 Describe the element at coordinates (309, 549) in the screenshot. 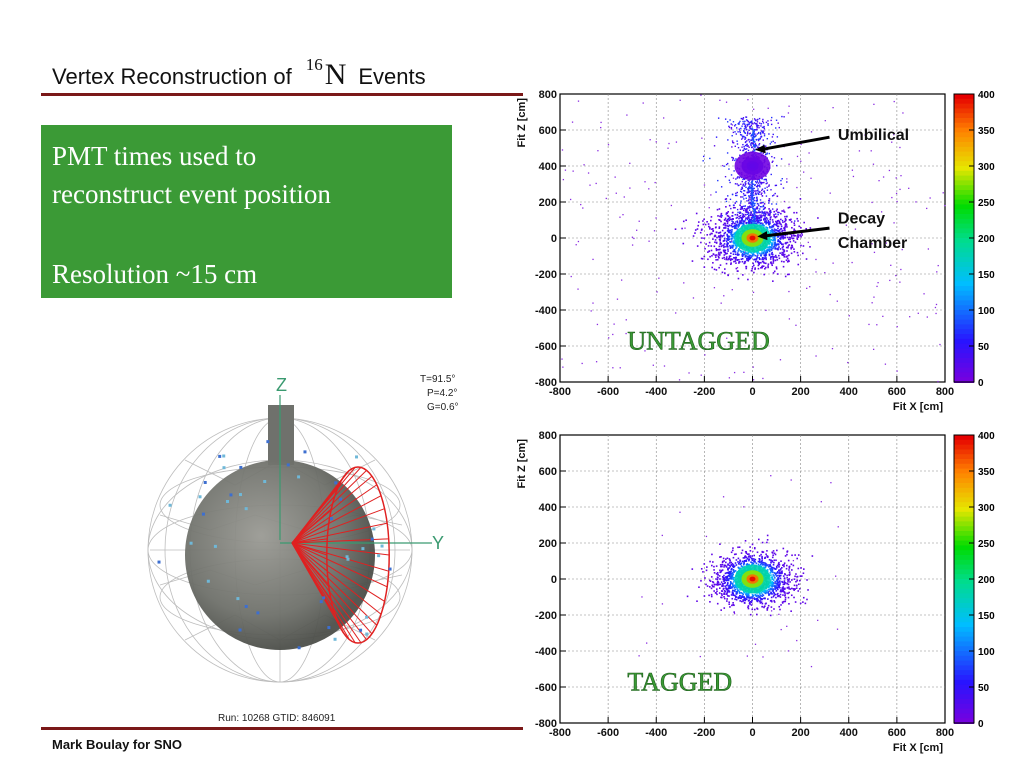

I see `hit-line` at that location.